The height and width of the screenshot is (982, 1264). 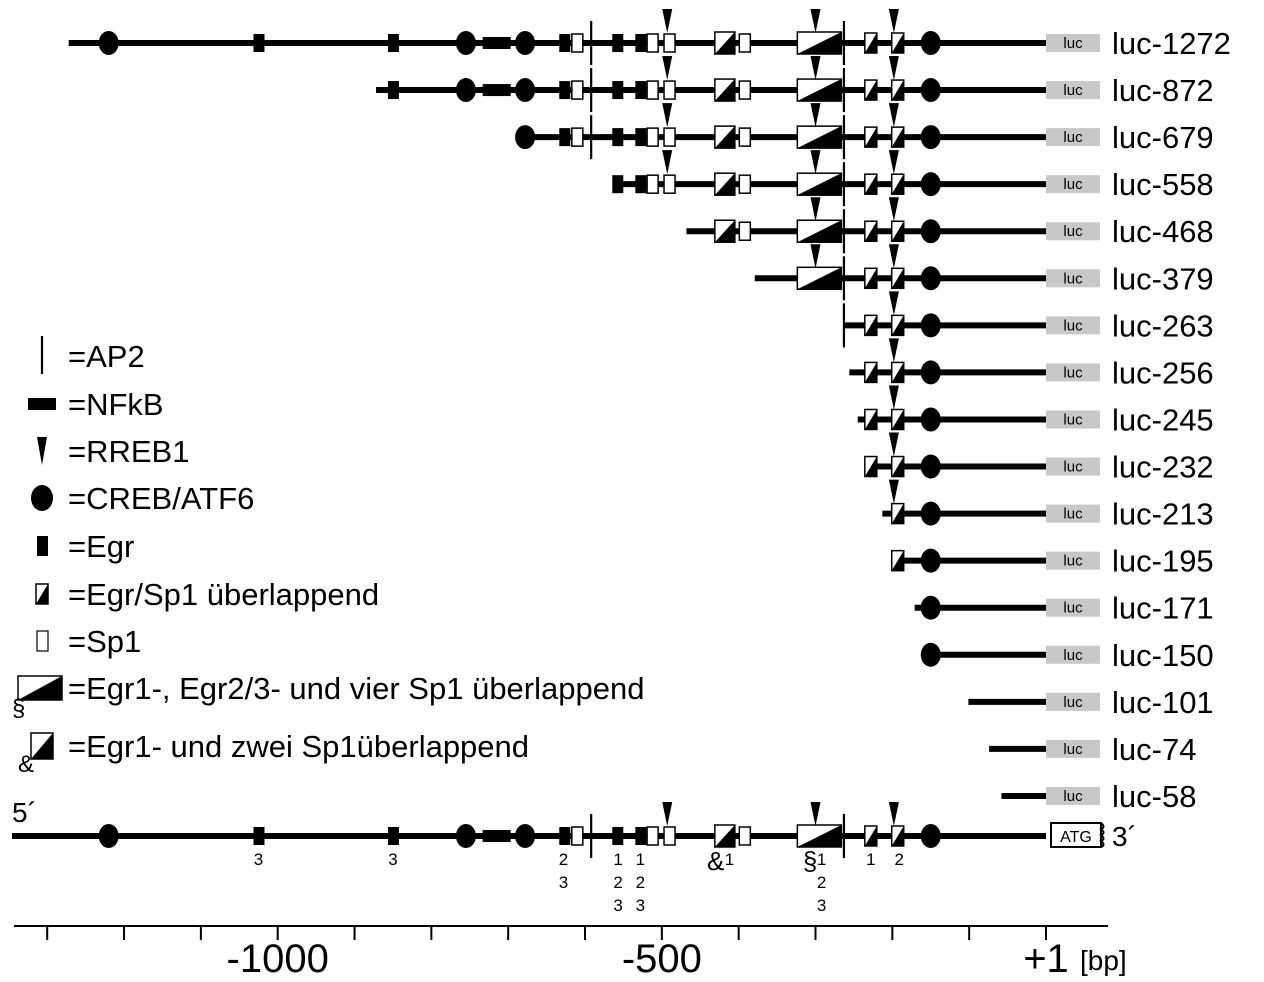 What do you see at coordinates (207, 594) in the screenshot?
I see `legend-item: =Egr/Sp1 überlappend` at bounding box center [207, 594].